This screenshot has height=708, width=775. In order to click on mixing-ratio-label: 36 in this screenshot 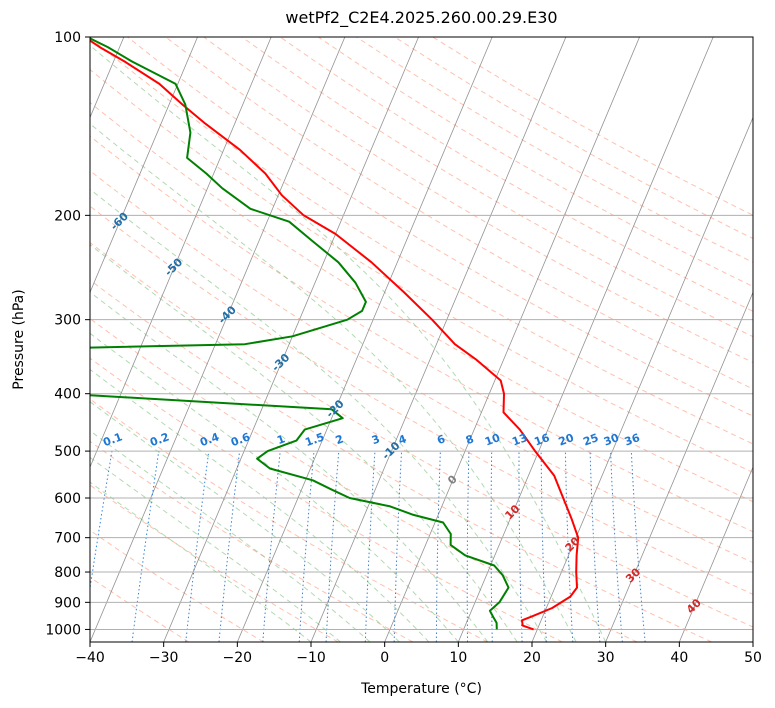, I will do `click(632, 440)`.